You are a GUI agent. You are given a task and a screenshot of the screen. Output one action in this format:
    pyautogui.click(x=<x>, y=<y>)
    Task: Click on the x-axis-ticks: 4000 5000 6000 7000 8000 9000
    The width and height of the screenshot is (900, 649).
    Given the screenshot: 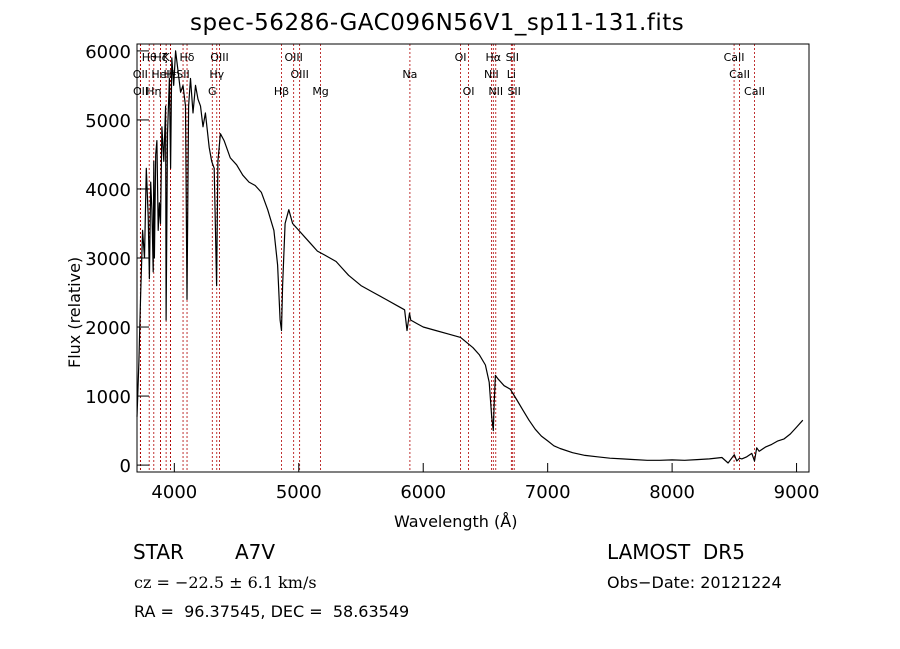 What is the action you would take?
    pyautogui.click(x=485, y=483)
    